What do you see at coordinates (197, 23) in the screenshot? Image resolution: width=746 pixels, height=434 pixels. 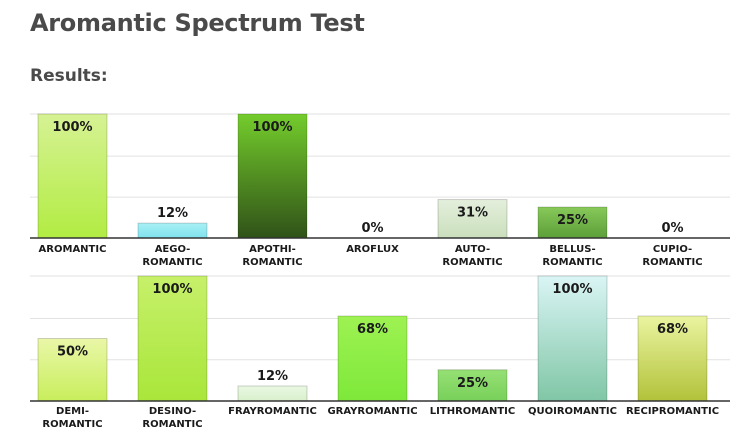 I see `page-title: Aromantic Spectrum Test` at bounding box center [197, 23].